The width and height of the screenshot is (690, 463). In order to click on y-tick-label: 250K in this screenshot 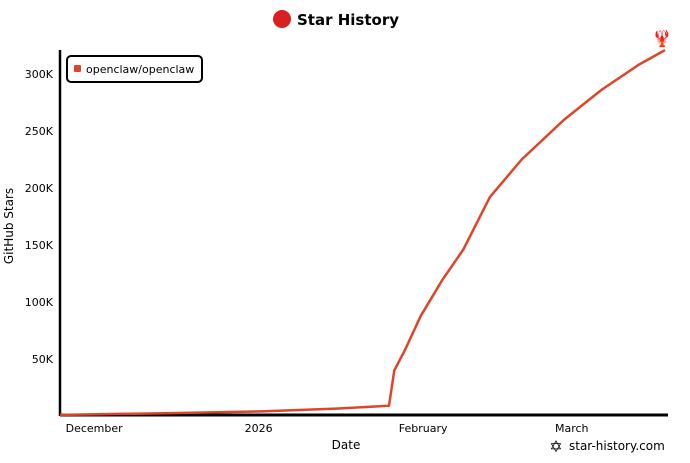, I will do `click(39, 131)`.